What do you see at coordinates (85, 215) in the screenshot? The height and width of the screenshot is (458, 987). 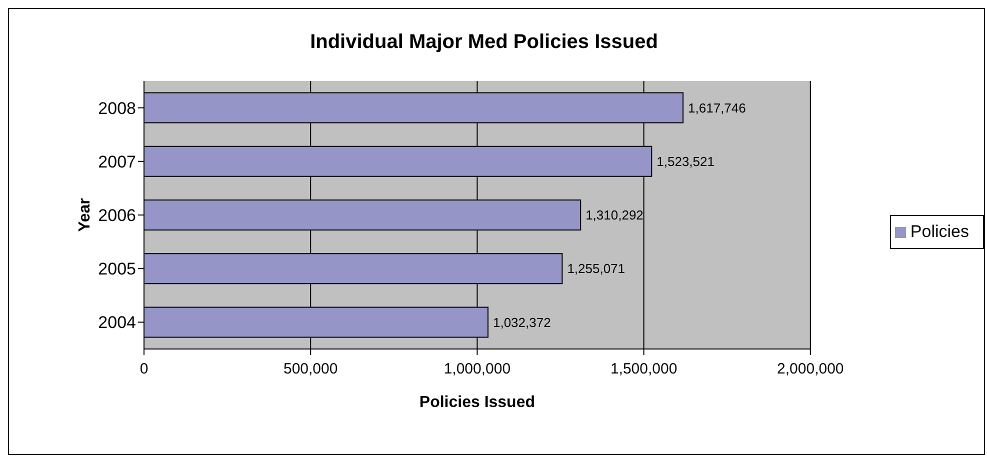 I see `y-axis-title: Year` at bounding box center [85, 215].